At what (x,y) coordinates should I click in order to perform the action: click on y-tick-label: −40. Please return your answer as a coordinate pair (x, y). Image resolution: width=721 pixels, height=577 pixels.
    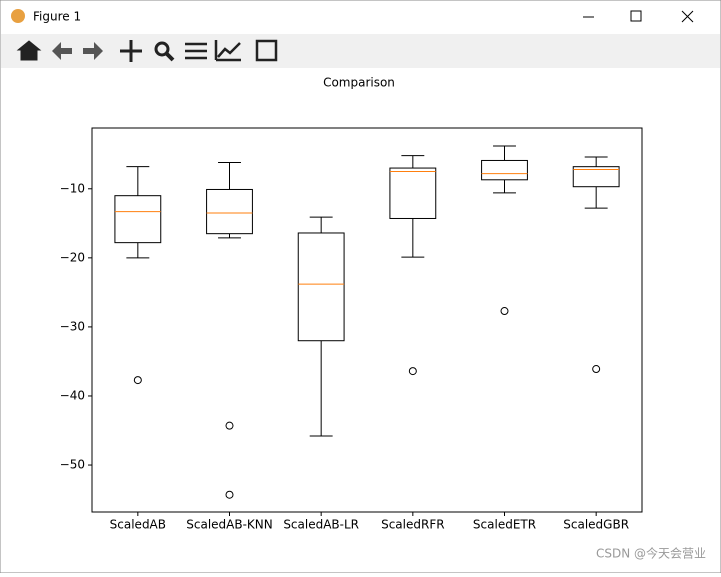
    Looking at the image, I should click on (72, 395).